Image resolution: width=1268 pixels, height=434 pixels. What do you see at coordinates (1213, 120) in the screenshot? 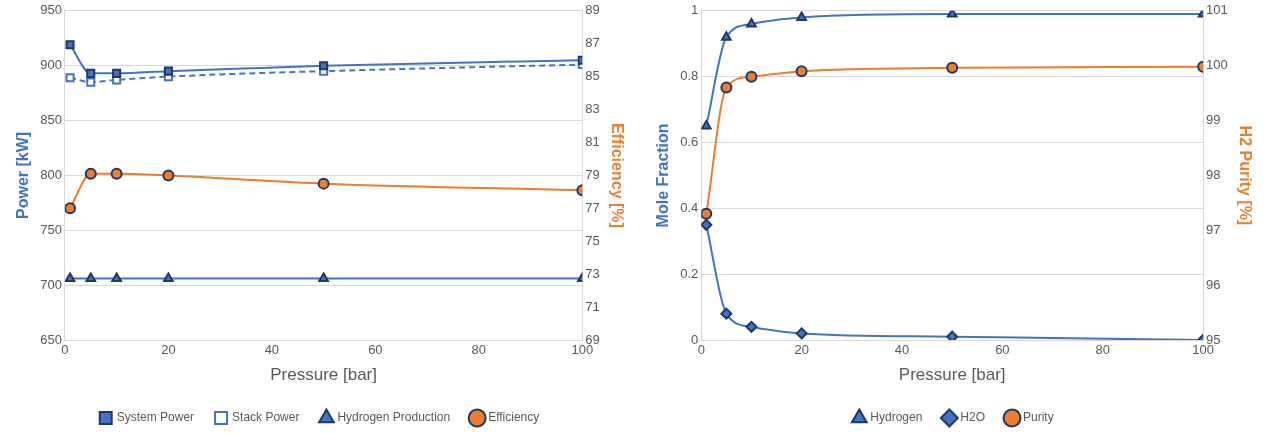
I see `y2-tick-label: 99` at bounding box center [1213, 120].